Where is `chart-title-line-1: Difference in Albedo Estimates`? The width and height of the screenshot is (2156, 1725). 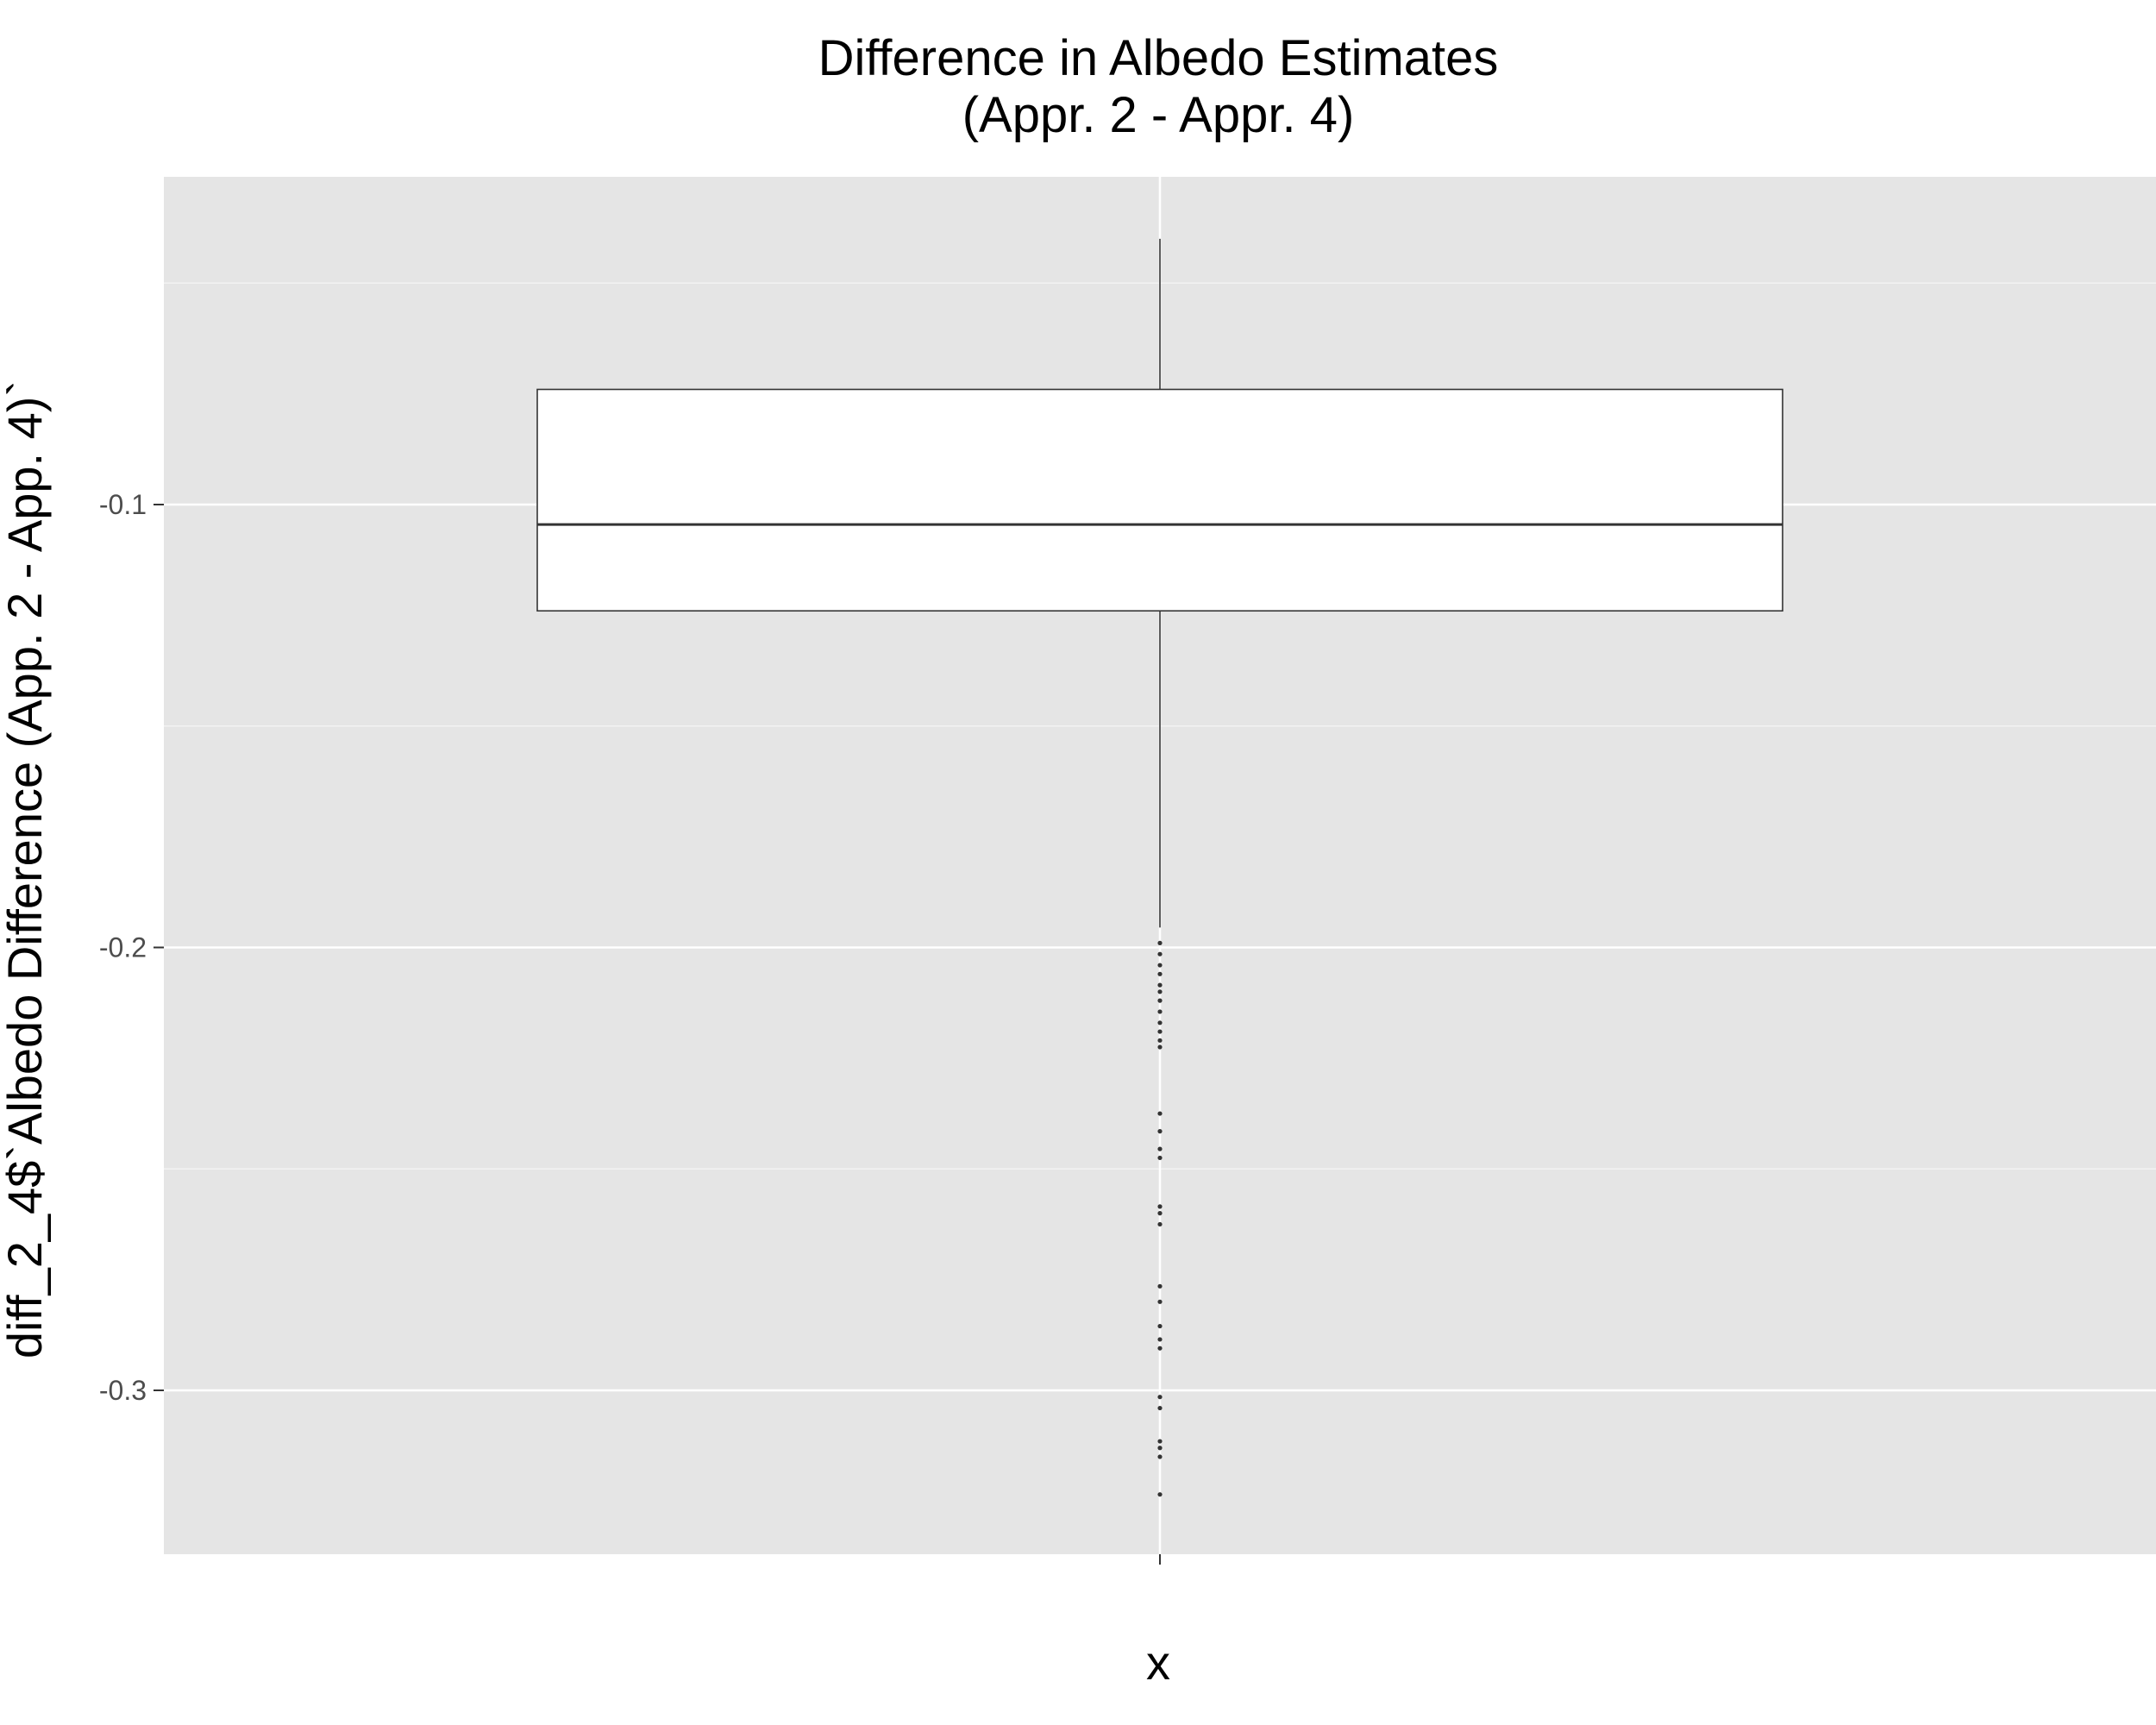 chart-title-line-1: Difference in Albedo Estimates is located at coordinates (1158, 58).